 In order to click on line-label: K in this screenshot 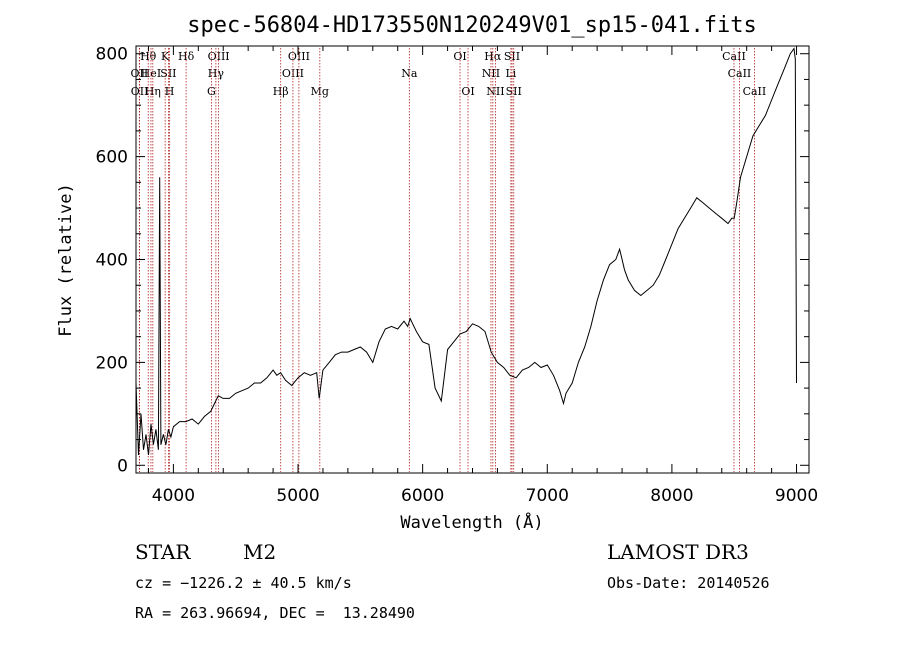, I will do `click(165, 56)`.